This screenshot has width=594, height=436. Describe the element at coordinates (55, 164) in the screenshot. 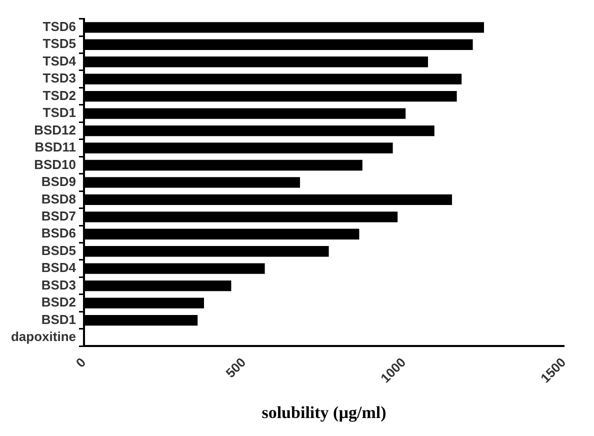

I see `y-tick-label: BSD10` at that location.